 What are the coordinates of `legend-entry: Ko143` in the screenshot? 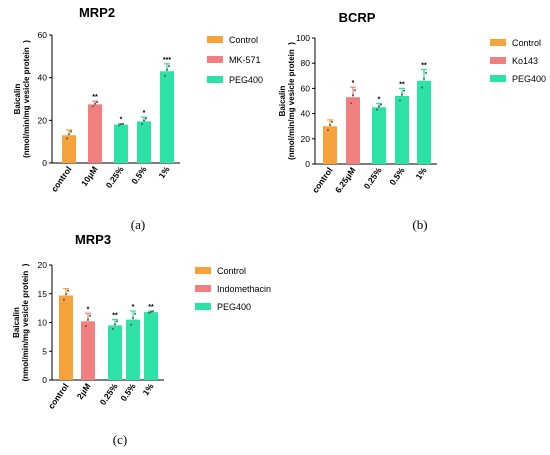 It's located at (525, 61).